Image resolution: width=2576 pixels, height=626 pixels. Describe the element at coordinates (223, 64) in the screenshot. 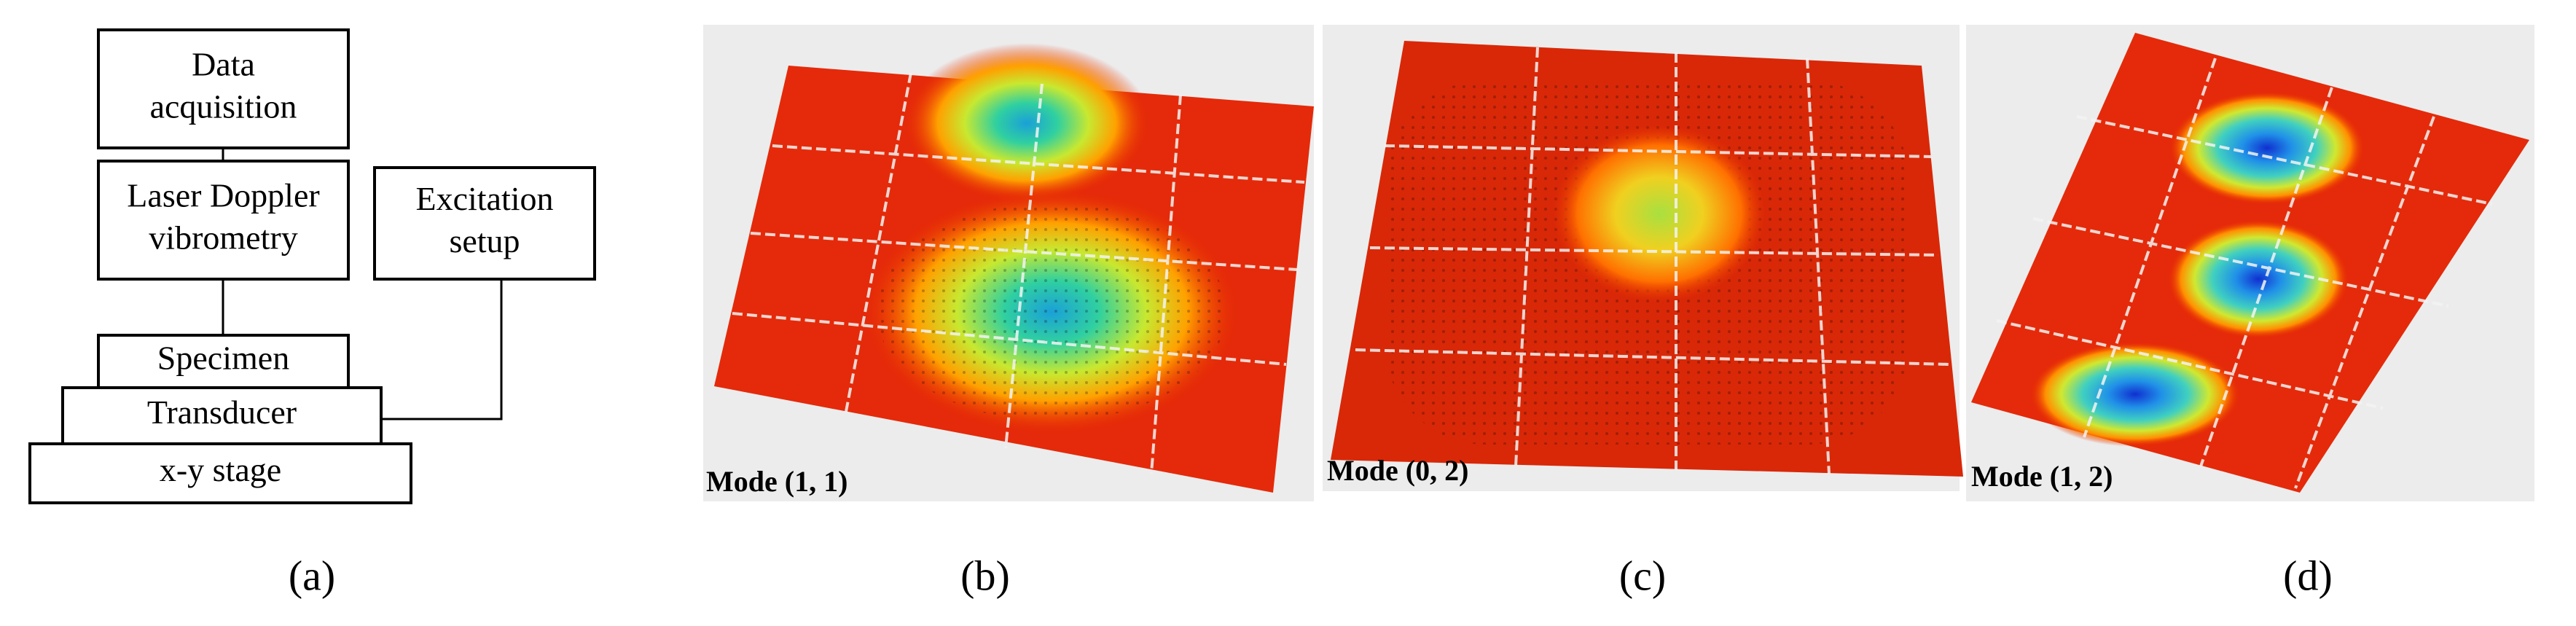

I see `box-label: Data` at that location.